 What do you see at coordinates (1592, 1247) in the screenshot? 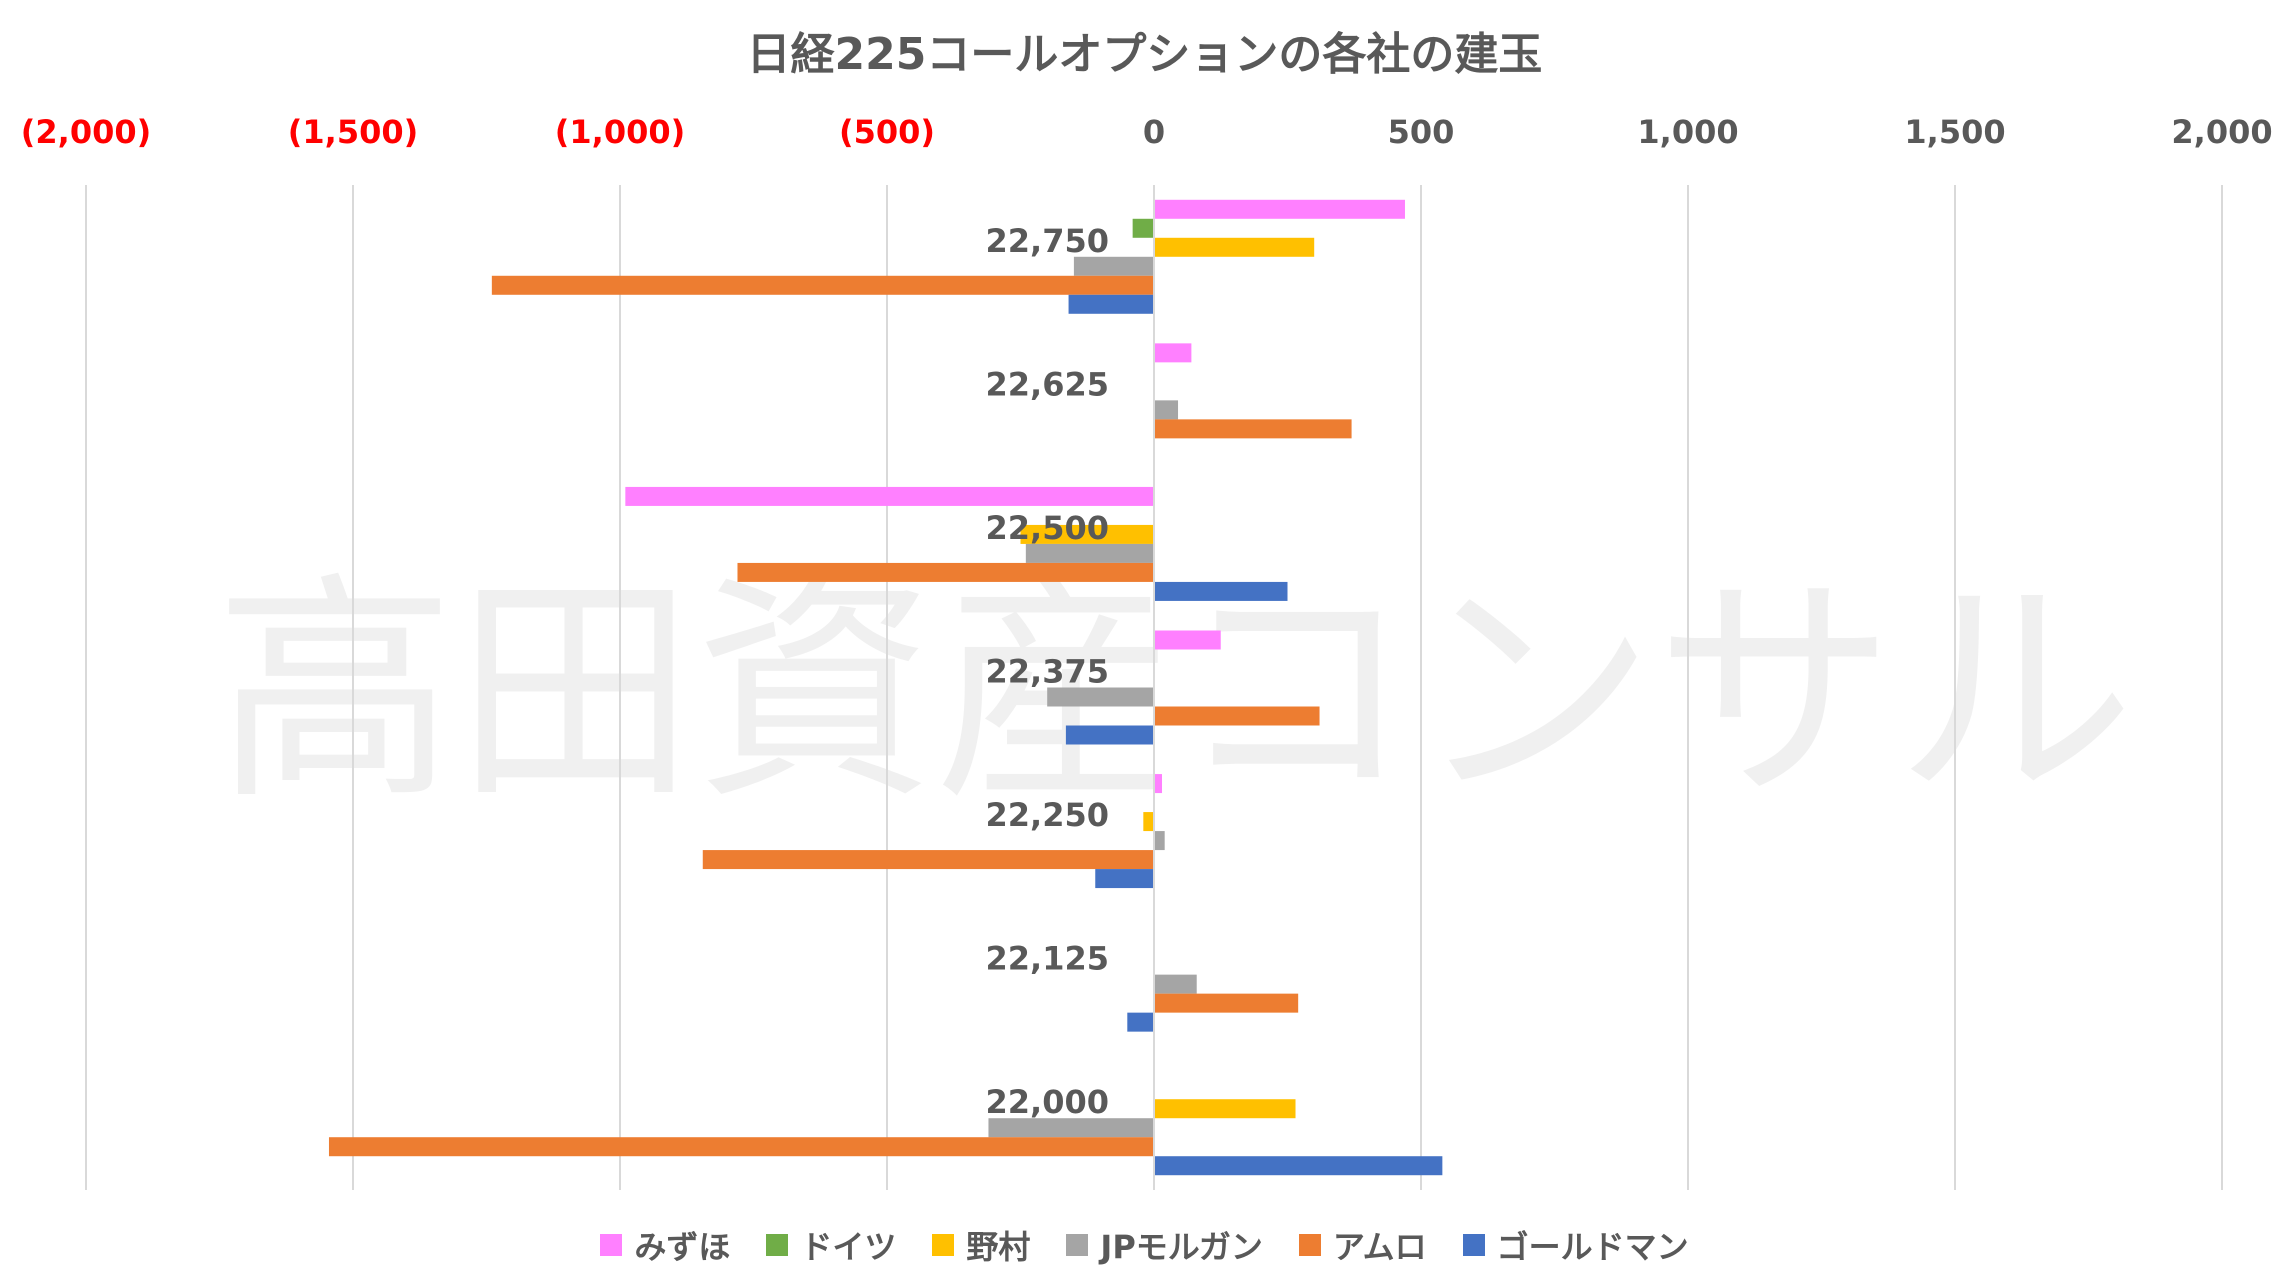
I see `legend-label: ゴールドマン` at bounding box center [1592, 1247].